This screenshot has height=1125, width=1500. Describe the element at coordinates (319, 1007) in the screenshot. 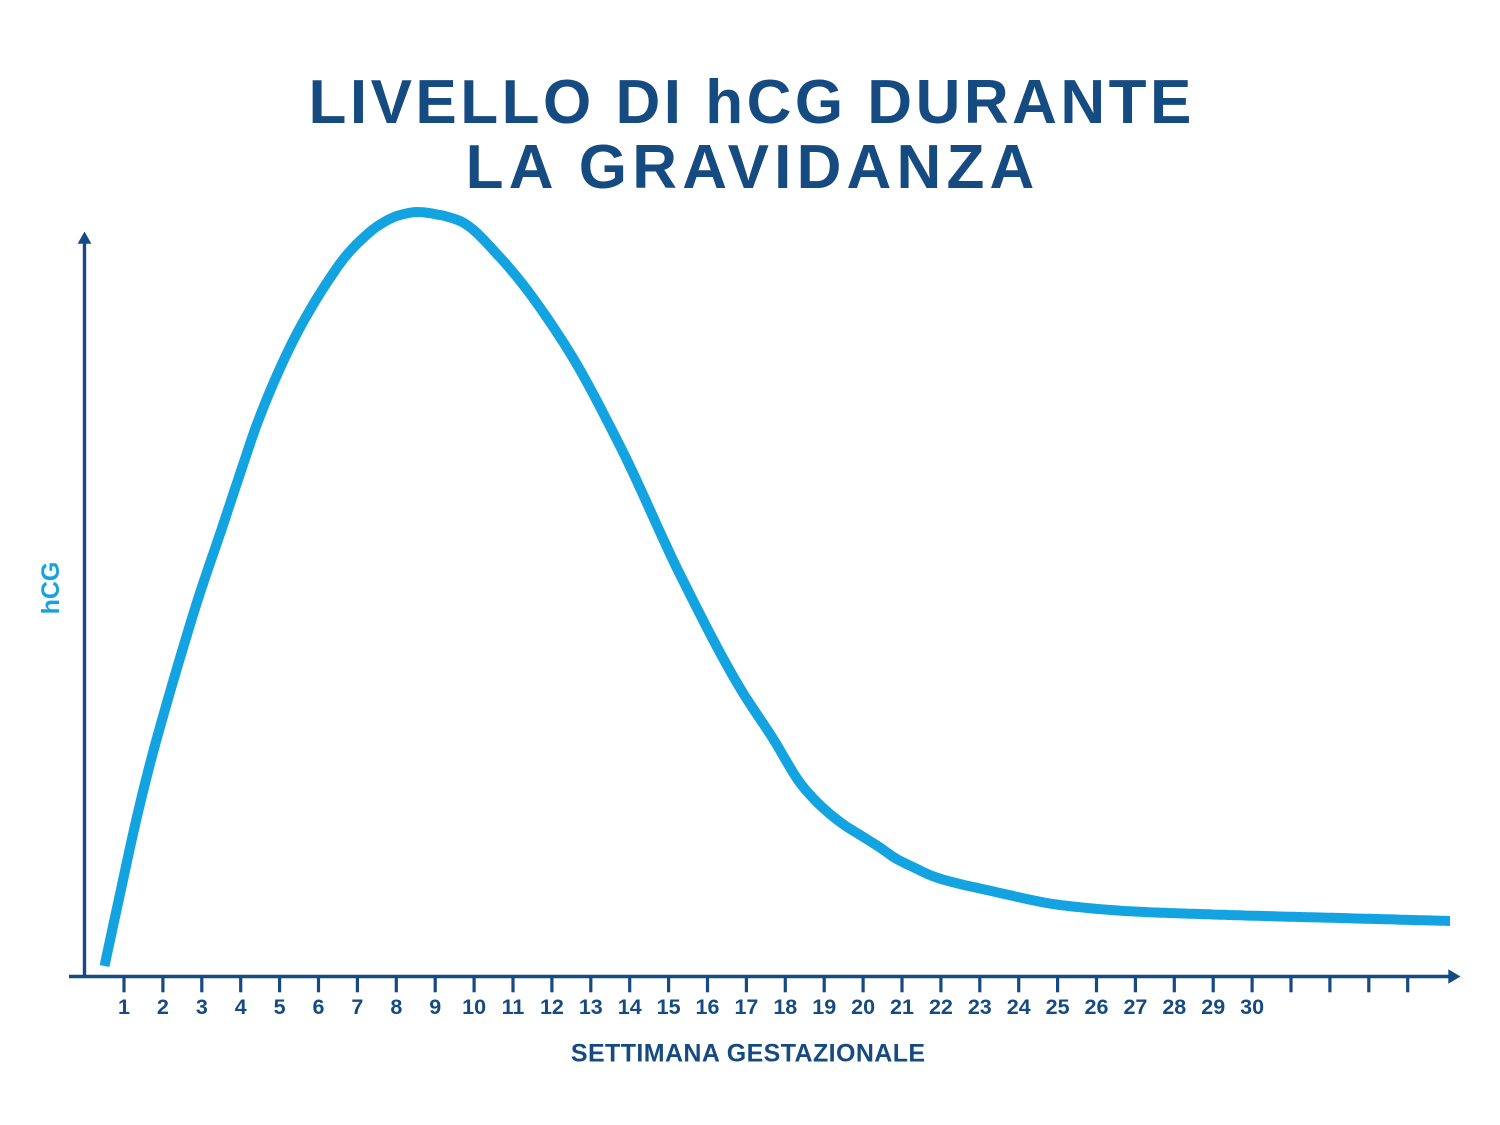

I see `svg-text: 6` at that location.